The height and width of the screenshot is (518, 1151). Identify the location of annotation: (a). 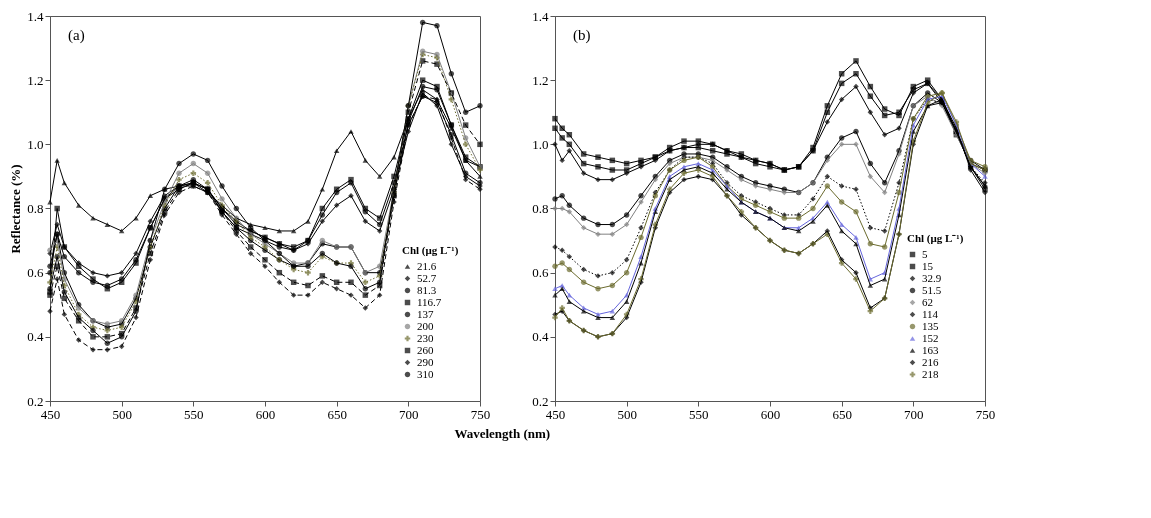
(76, 35).